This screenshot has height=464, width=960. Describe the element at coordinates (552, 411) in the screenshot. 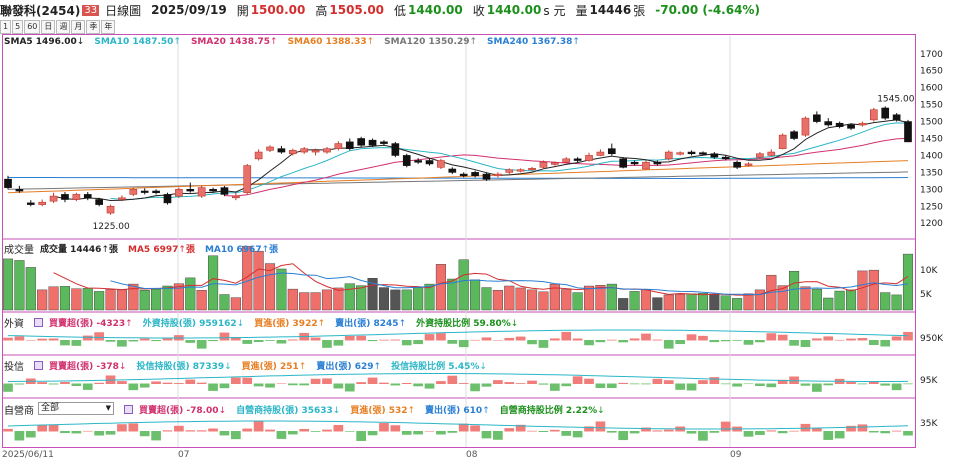

I see `legend-dealer-ratio: 自營商持股比例 2.22%↓` at that location.